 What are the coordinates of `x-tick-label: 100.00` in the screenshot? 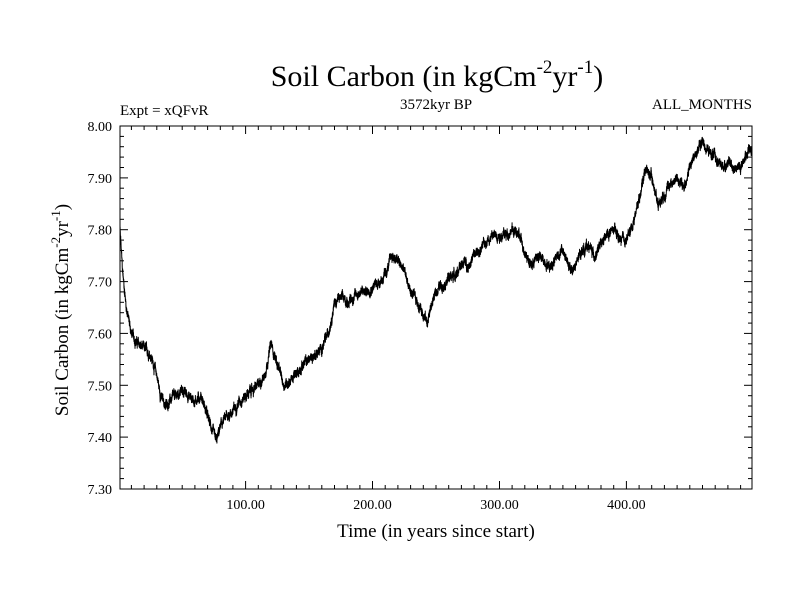 It's located at (245, 505).